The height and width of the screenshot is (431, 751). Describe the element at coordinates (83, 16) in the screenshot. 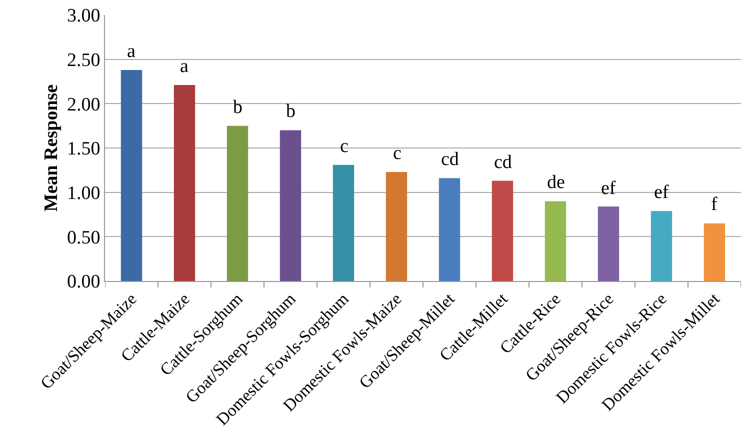

I see `y-tick-label: 3.00` at that location.